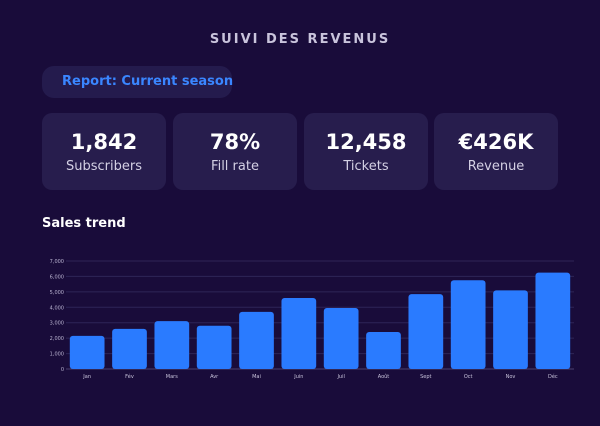 Image resolution: width=600 pixels, height=426 pixels. I want to click on y-tick-label: 5,000, so click(57, 293).